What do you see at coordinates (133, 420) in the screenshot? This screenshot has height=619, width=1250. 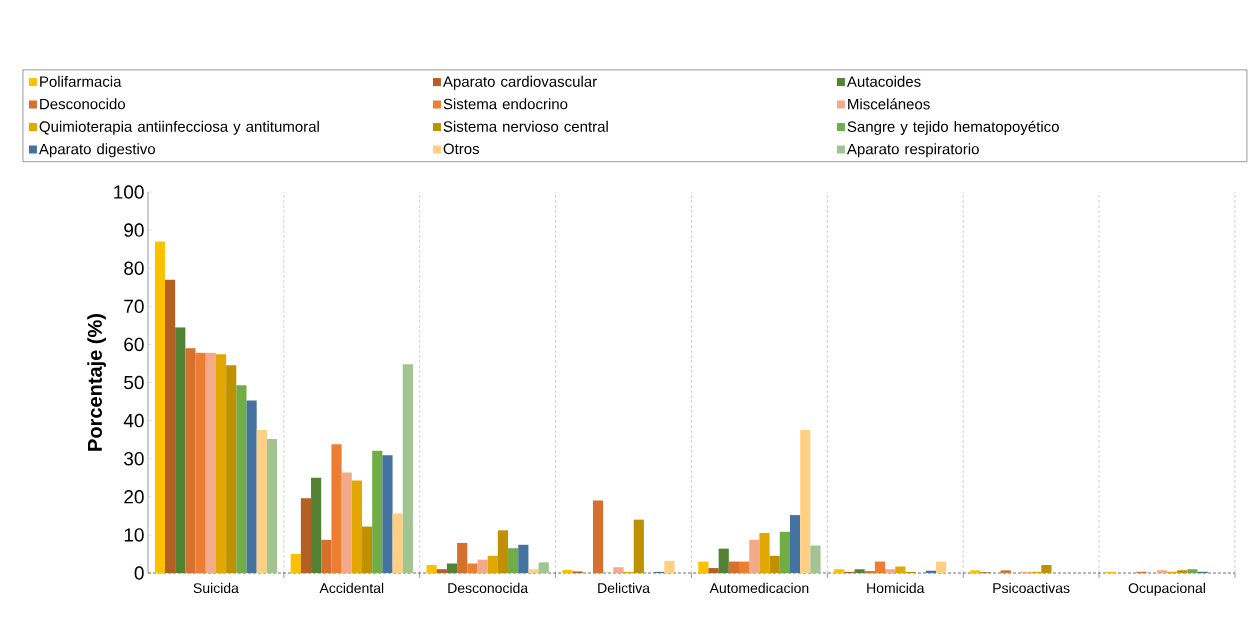 I see `y-tick-label: 40` at bounding box center [133, 420].